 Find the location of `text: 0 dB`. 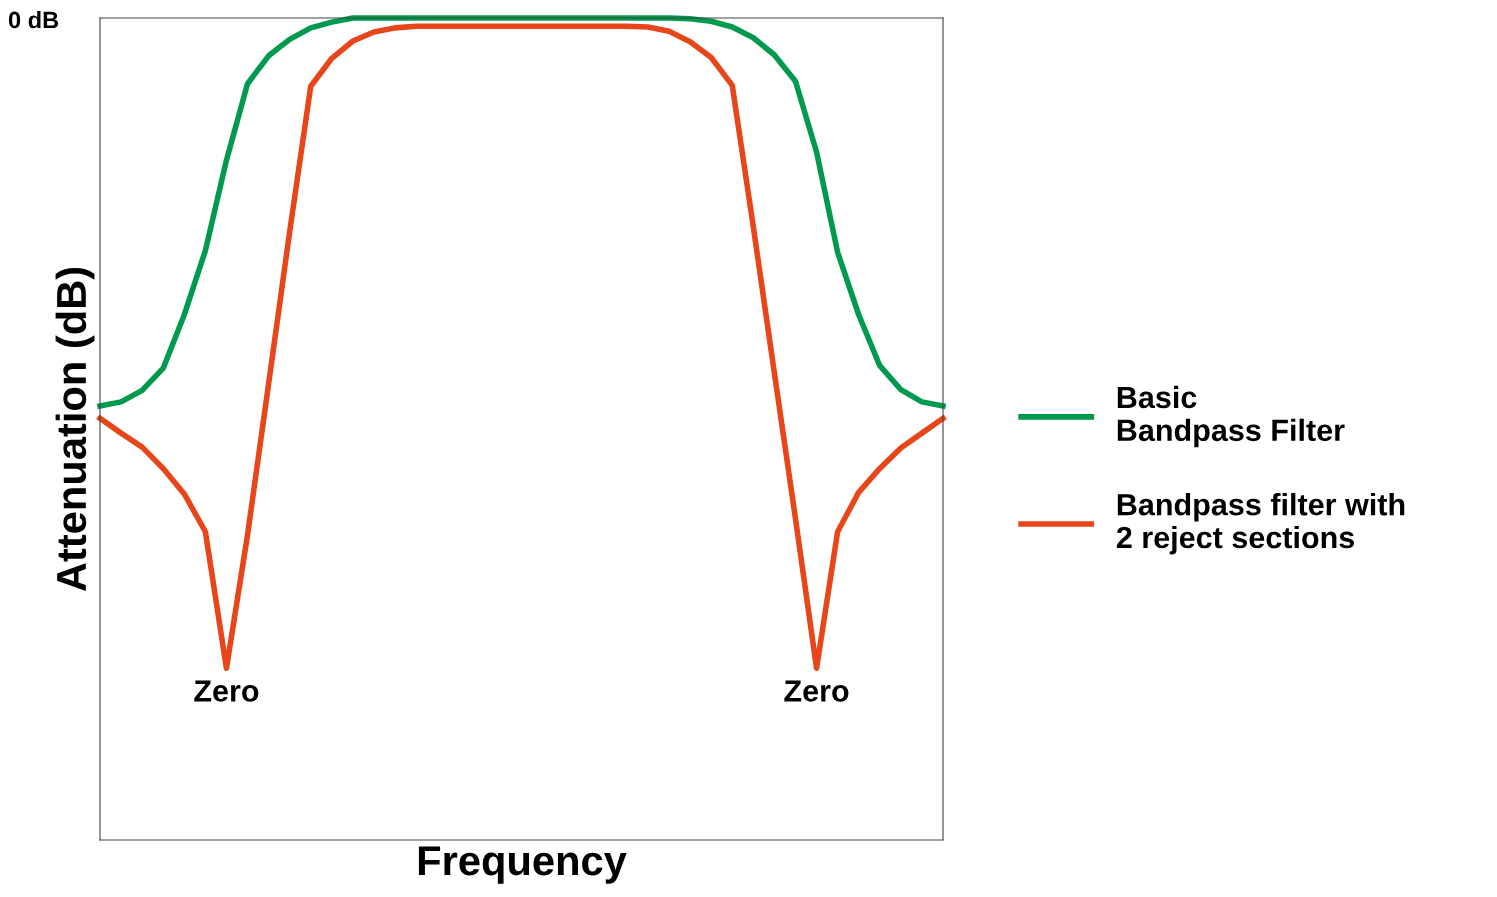

text: 0 dB is located at coordinates (33, 20).